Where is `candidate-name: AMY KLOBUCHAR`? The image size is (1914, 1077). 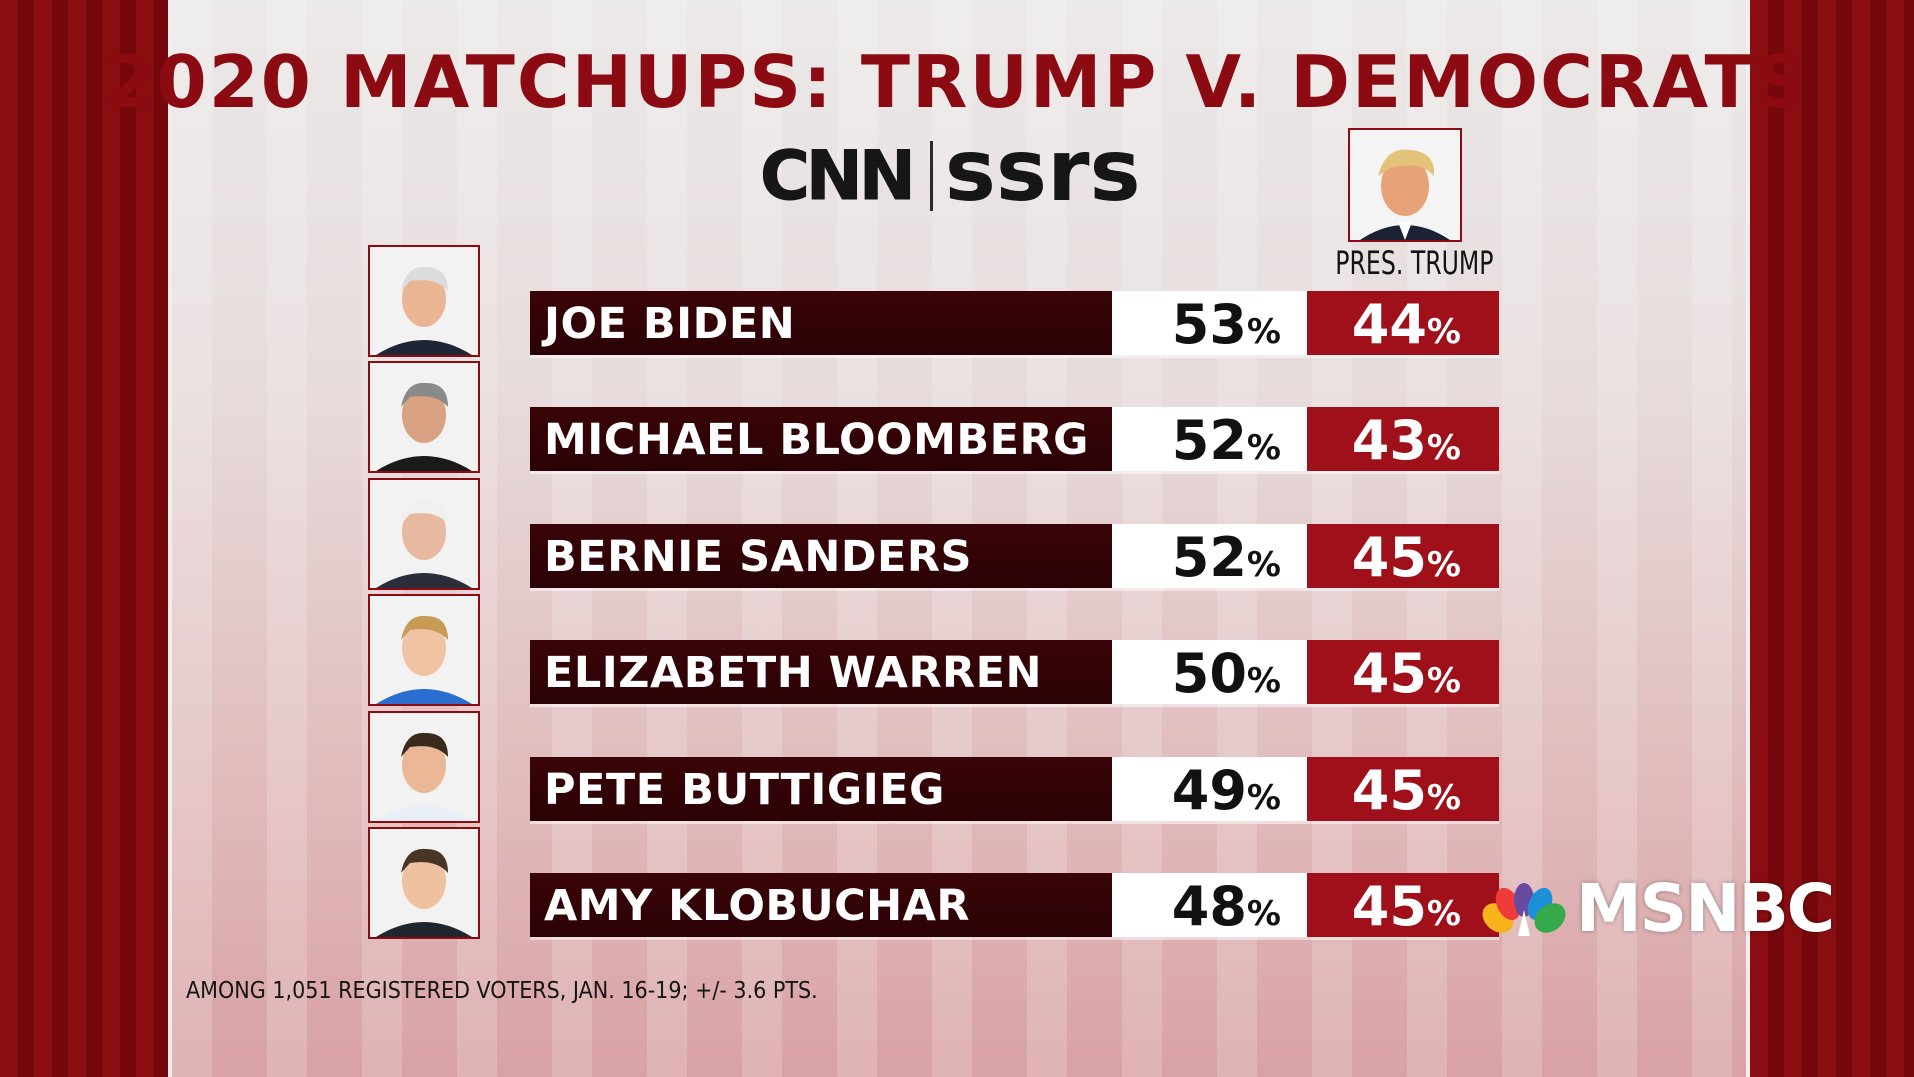
candidate-name: AMY KLOBUCHAR is located at coordinates (757, 906).